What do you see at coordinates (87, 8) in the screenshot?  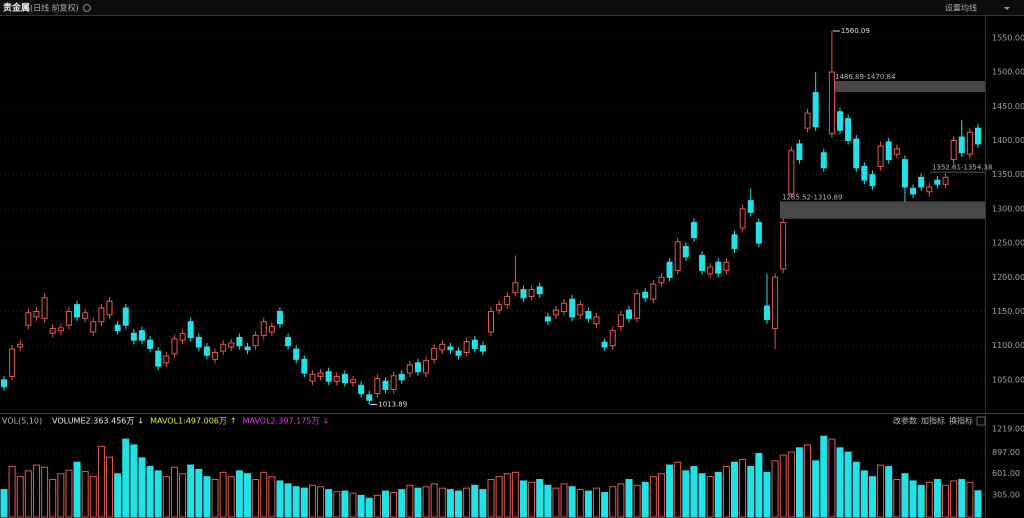 I see `settings-icon` at bounding box center [87, 8].